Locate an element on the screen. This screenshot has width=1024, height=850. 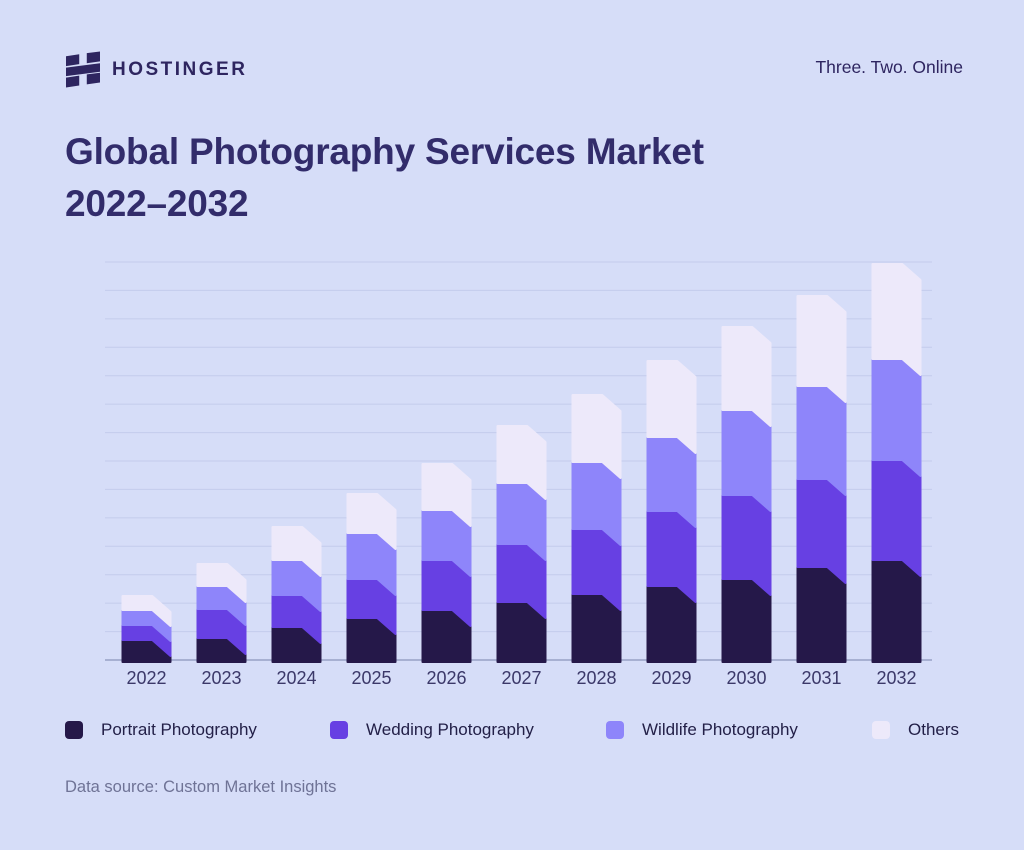
bar-segment-2028-others is located at coordinates (596, 436).